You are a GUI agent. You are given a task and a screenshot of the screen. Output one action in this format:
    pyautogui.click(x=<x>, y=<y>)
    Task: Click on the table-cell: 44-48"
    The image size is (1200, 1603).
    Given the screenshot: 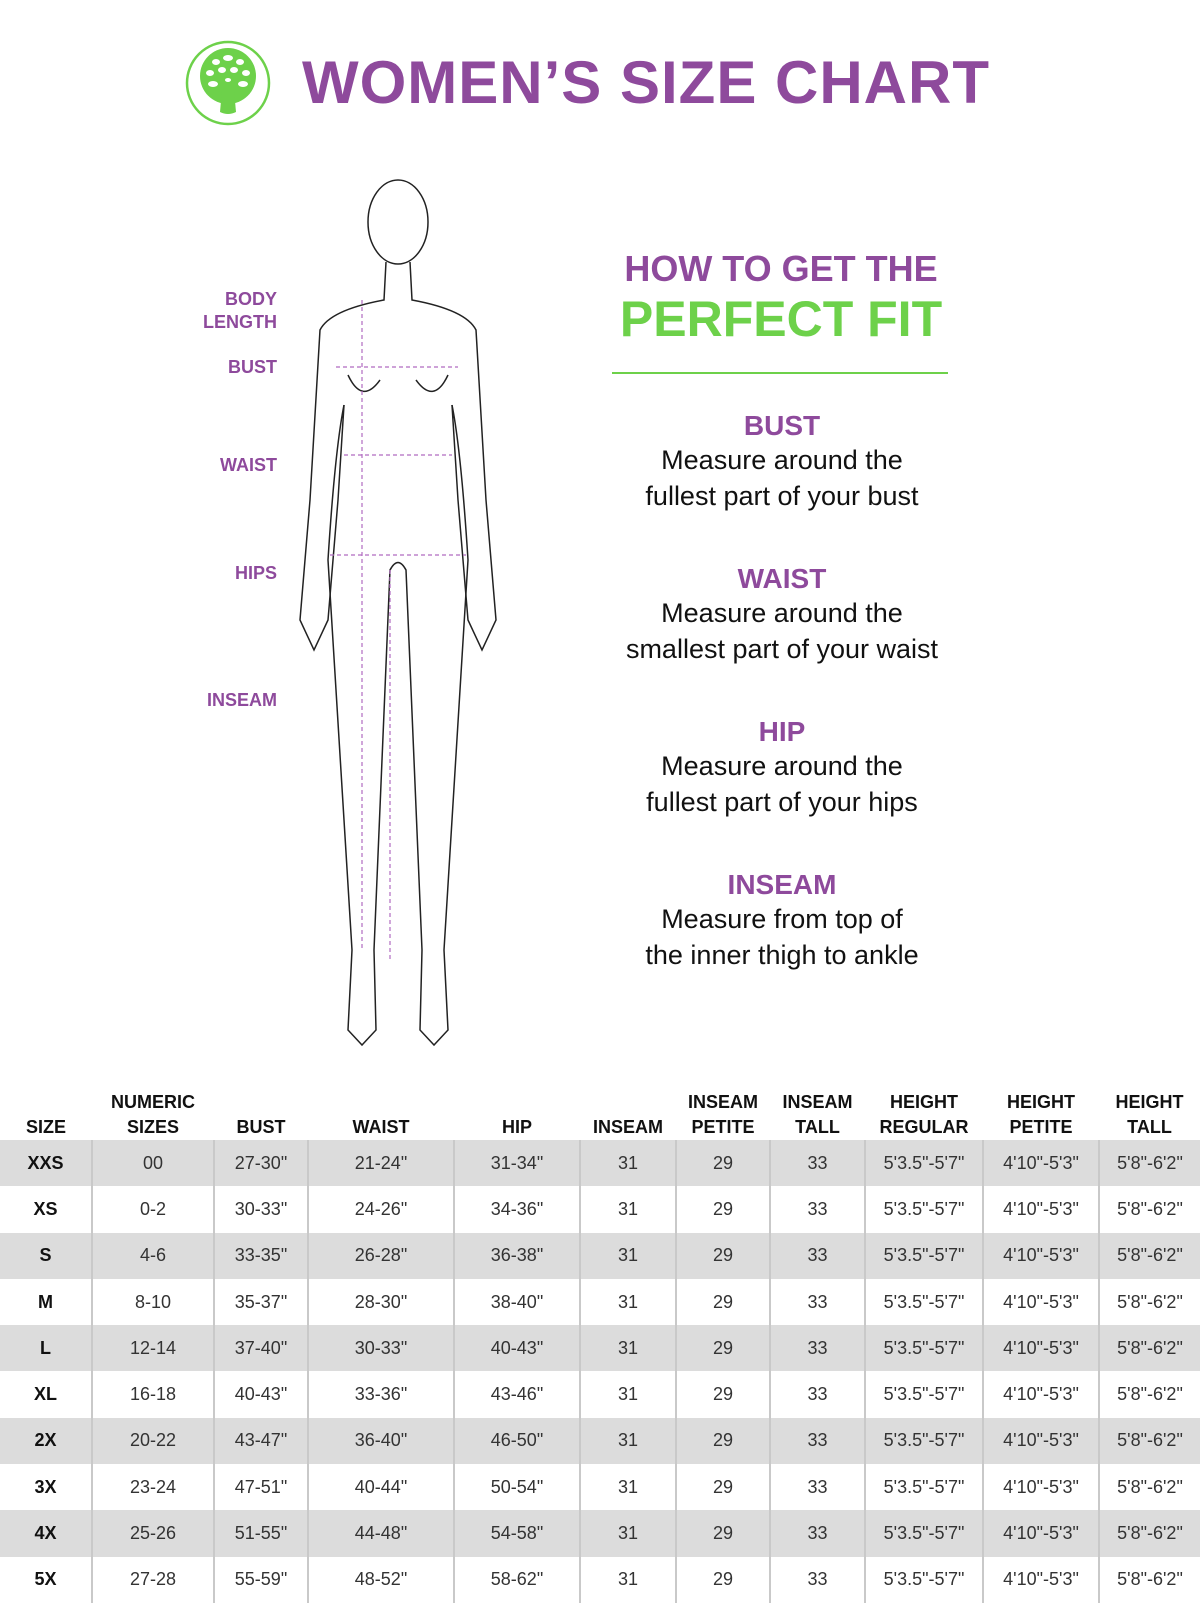 What is the action you would take?
    pyautogui.click(x=380, y=1533)
    